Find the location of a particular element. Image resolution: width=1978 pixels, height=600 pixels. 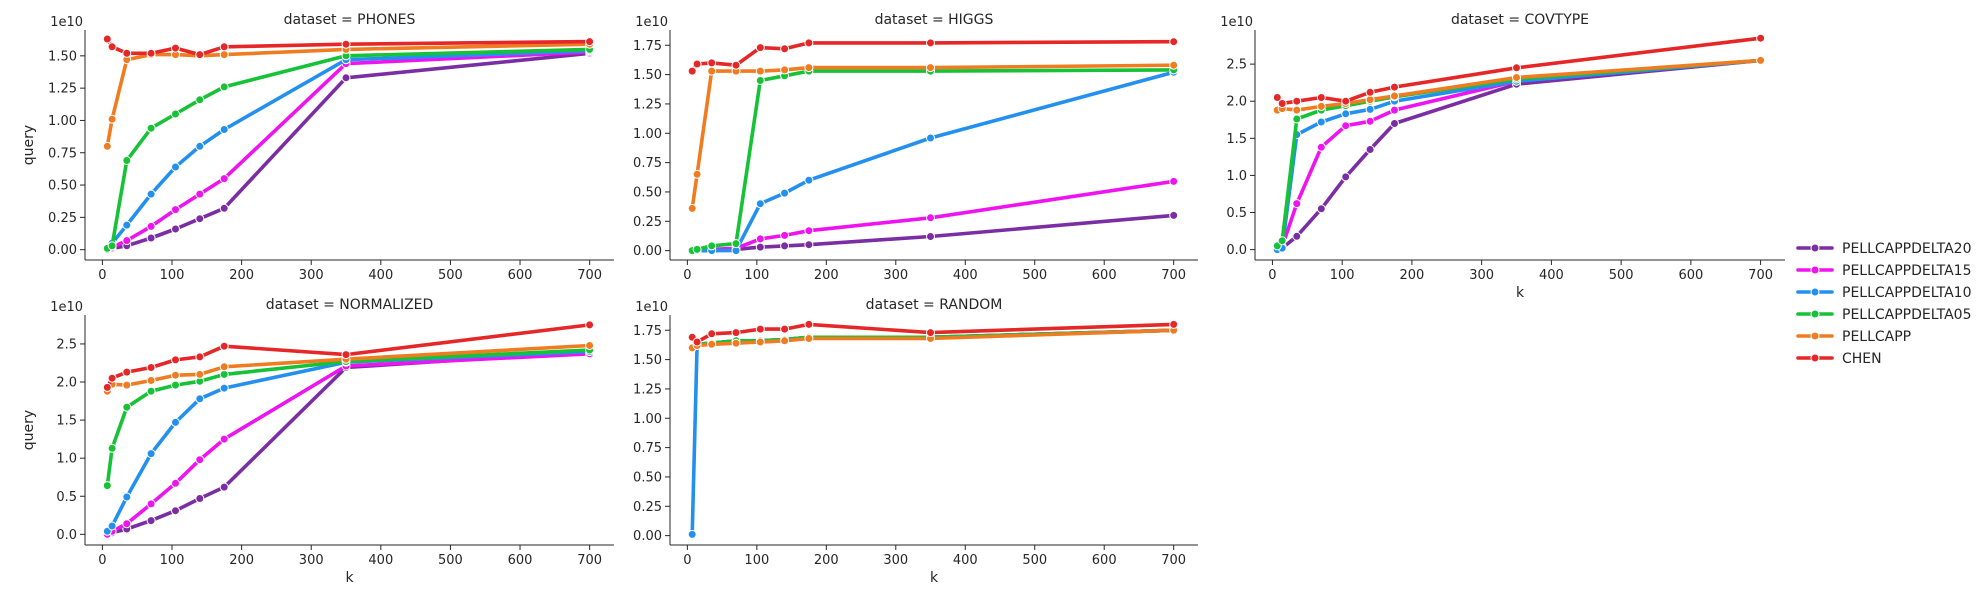

y-tick-label: 0.00 is located at coordinates (62, 250).